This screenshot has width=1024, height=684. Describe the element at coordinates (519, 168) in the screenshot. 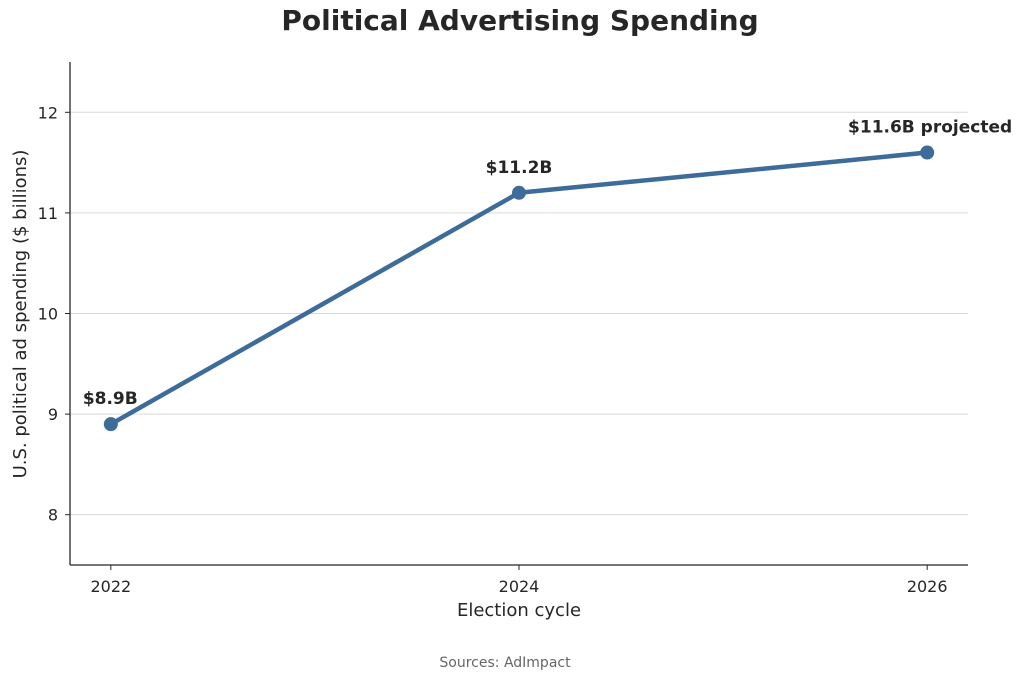

I see `data-label: $11.2B` at that location.